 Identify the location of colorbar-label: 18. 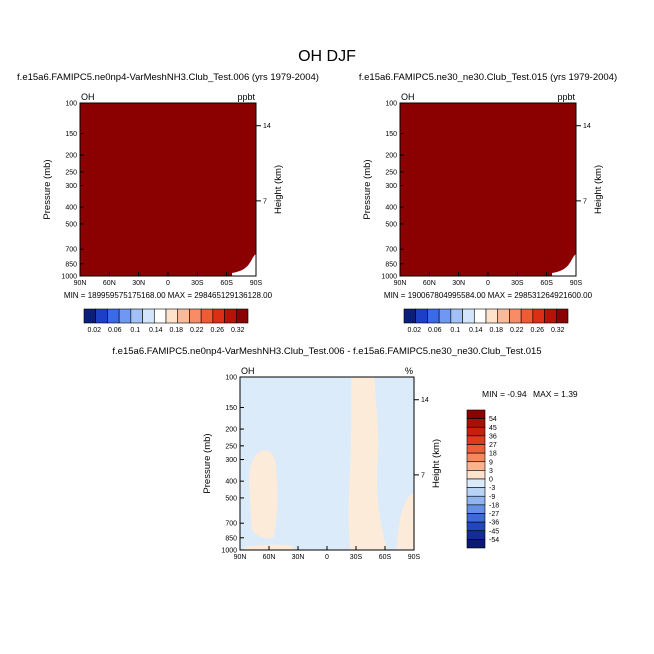
(493, 454).